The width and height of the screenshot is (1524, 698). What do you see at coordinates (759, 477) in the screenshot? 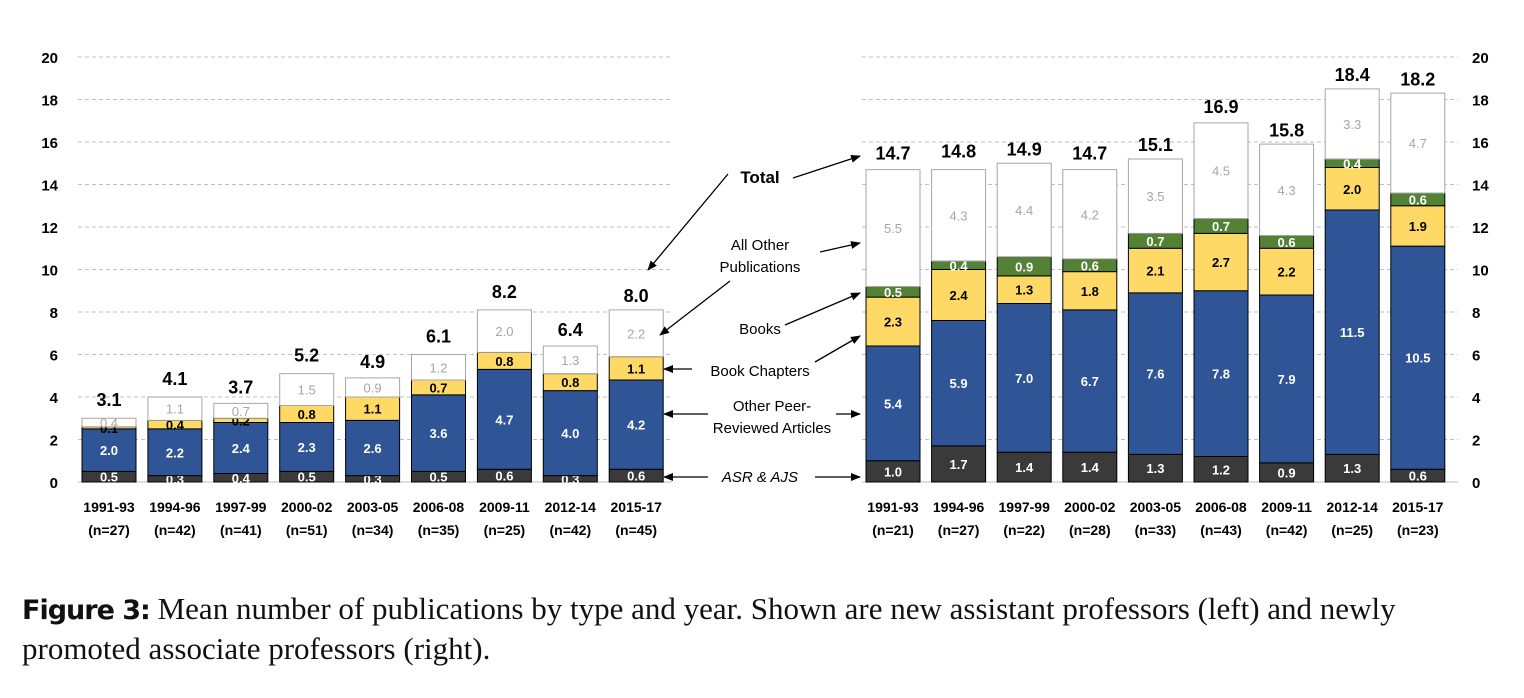
I see `annotation-asr-label: ASR & AJS` at bounding box center [759, 477].